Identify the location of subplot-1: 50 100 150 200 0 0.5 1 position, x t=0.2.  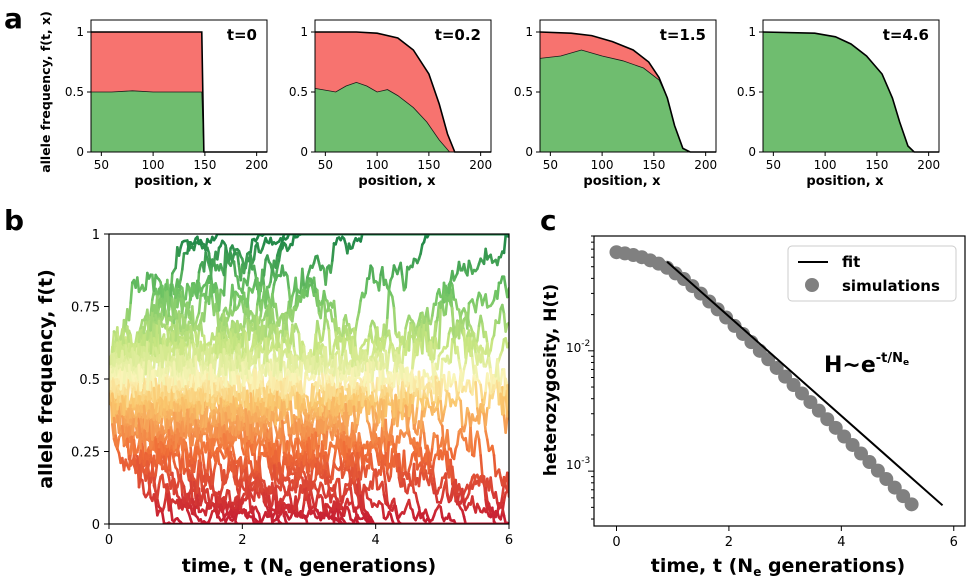
(390, 104).